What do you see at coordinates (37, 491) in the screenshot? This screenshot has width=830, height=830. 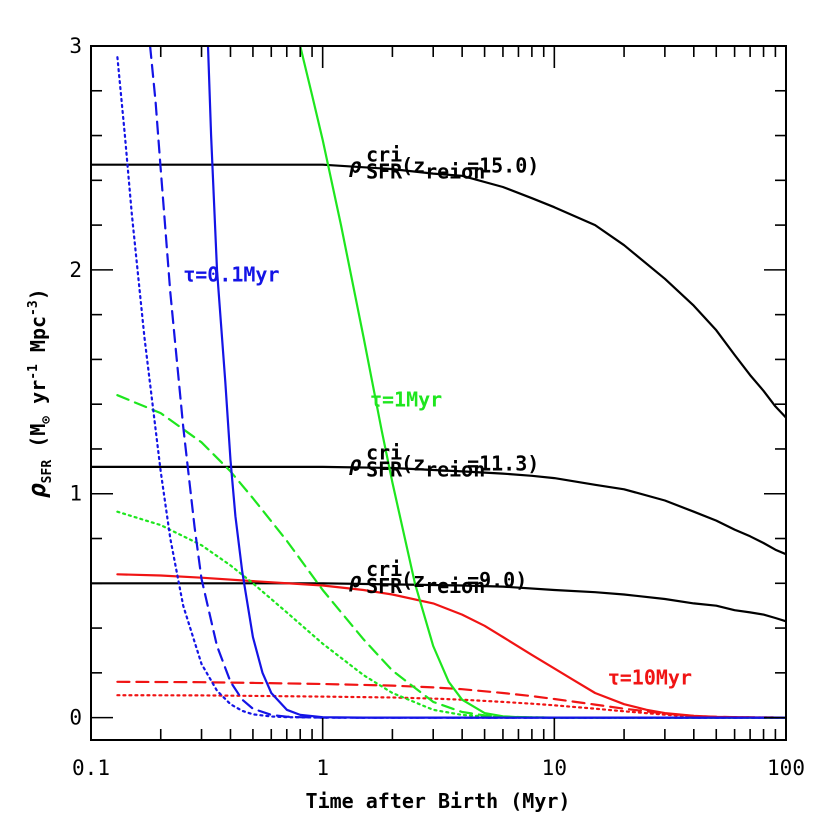 I see `y-label-rho: ρ` at bounding box center [37, 491].